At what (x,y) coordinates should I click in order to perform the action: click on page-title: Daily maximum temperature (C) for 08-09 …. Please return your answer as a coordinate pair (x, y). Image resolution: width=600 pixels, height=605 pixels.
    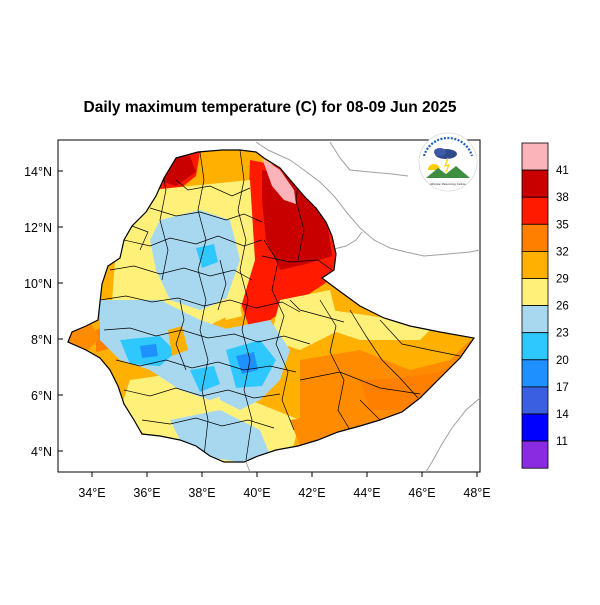
    Looking at the image, I should click on (270, 107).